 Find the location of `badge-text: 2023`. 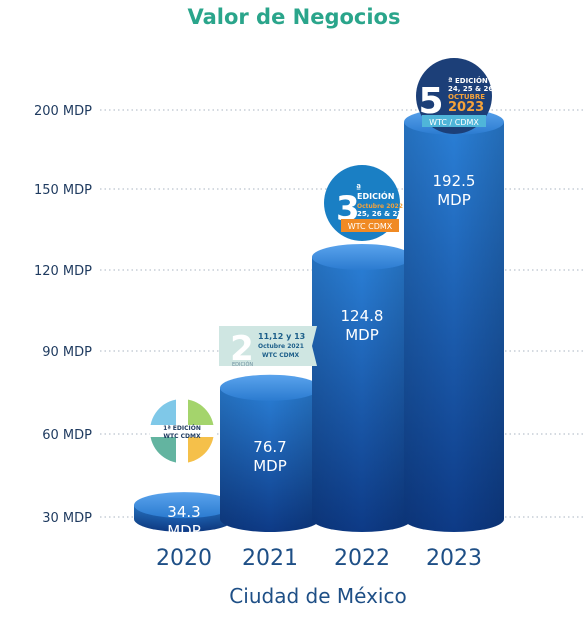

badge-text: 2023 is located at coordinates (466, 107).